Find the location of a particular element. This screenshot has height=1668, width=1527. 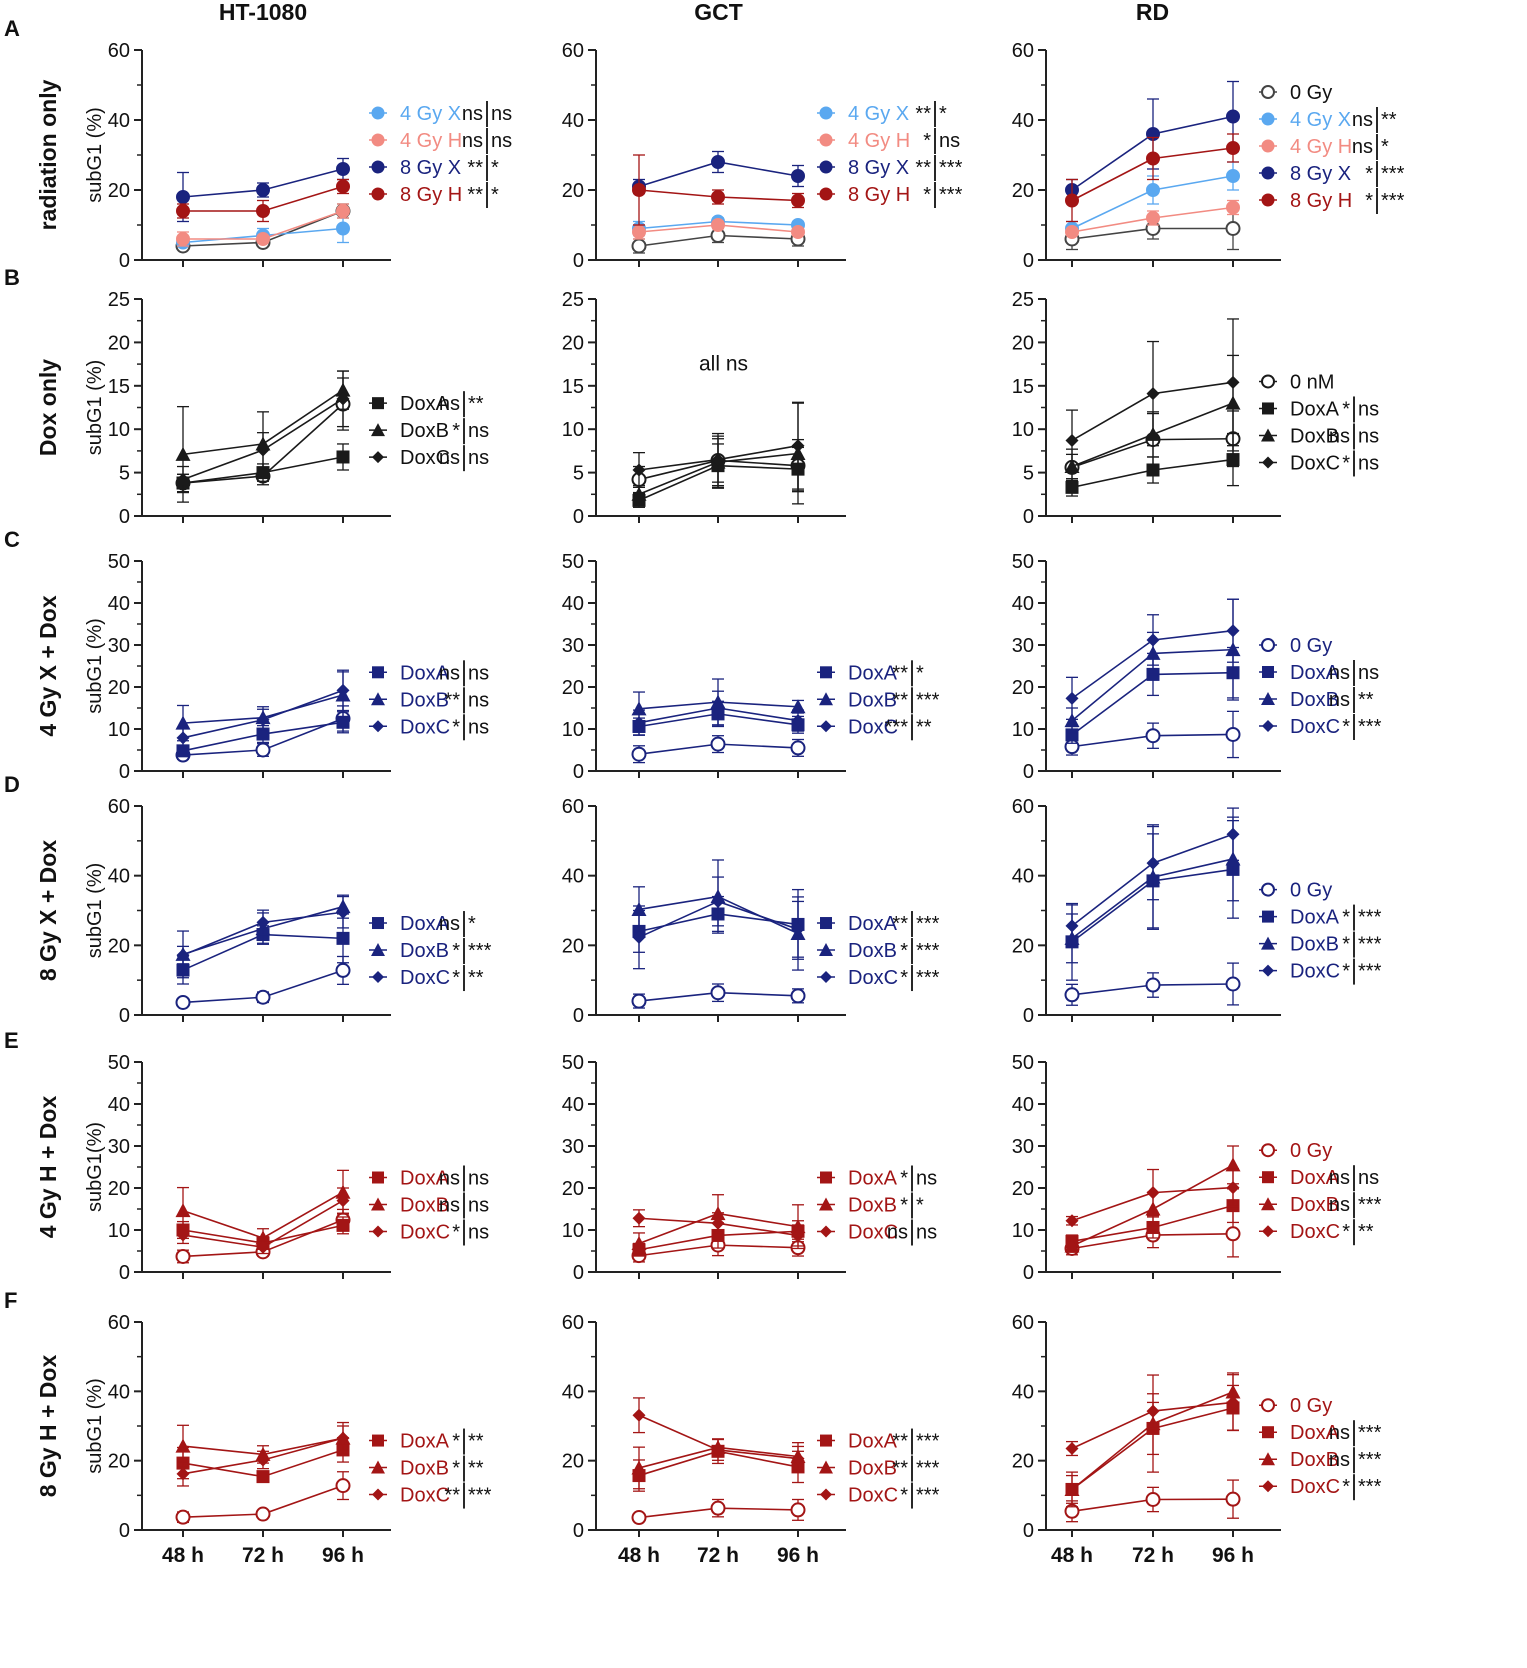

significance-label: *|***** is located at coordinates (468, 978).